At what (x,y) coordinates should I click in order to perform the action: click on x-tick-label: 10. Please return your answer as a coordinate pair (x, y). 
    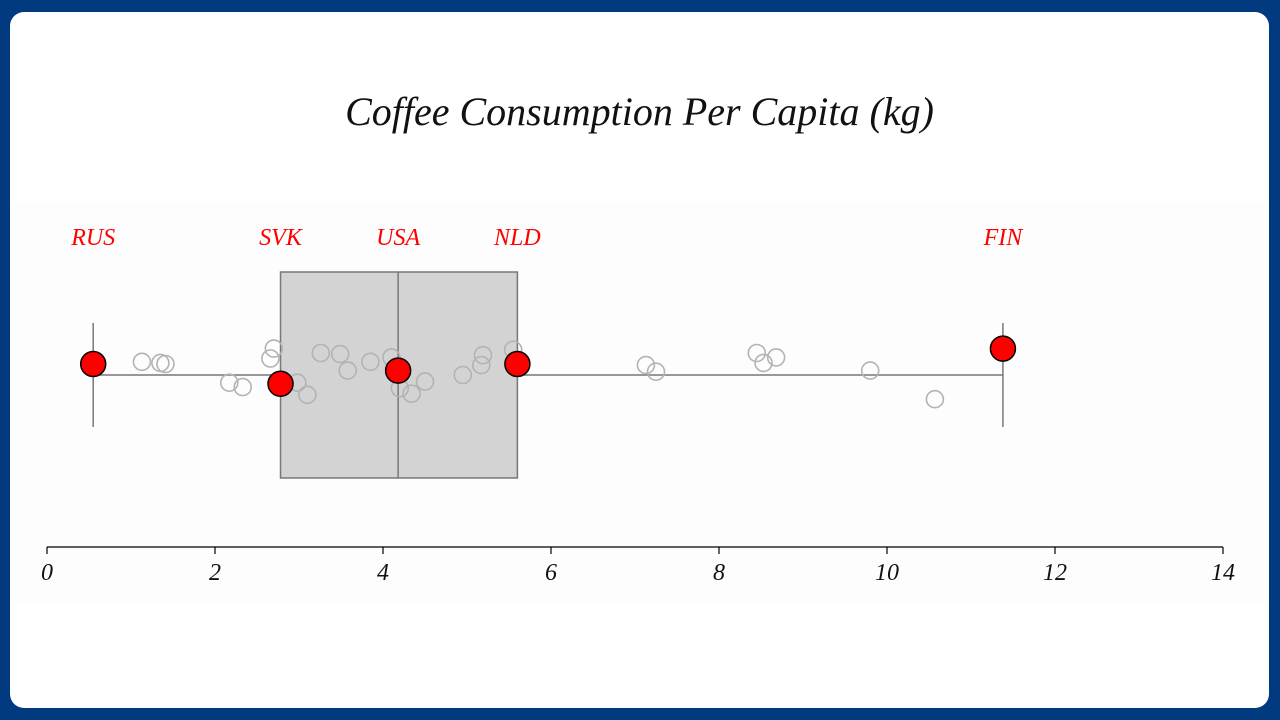
    Looking at the image, I should click on (887, 573).